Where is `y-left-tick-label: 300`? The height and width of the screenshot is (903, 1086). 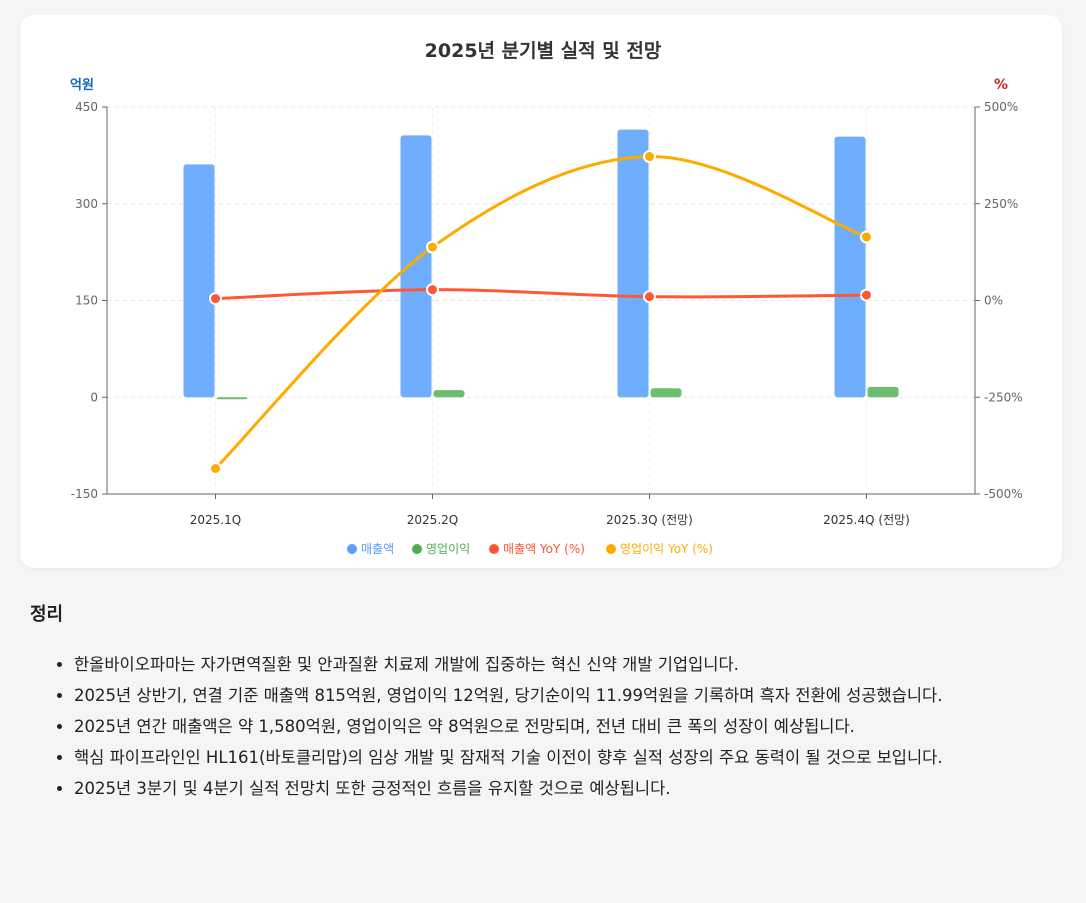
y-left-tick-label: 300 is located at coordinates (86, 204).